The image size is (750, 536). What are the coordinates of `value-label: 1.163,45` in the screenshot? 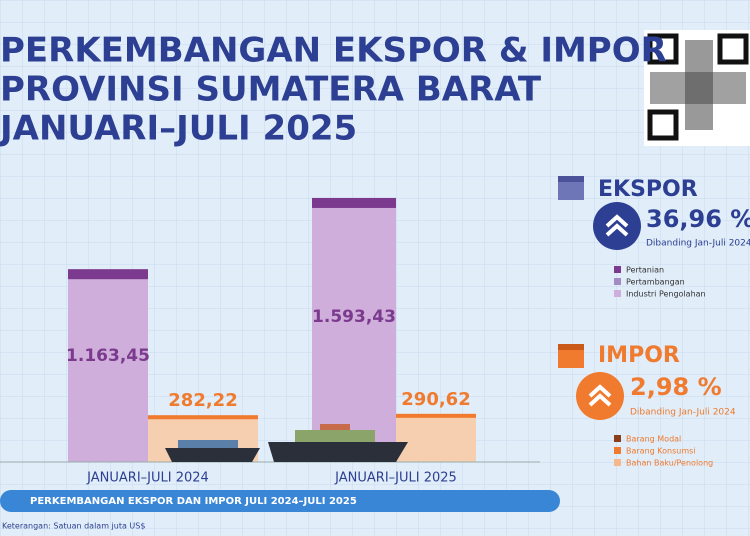 It's located at (108, 356).